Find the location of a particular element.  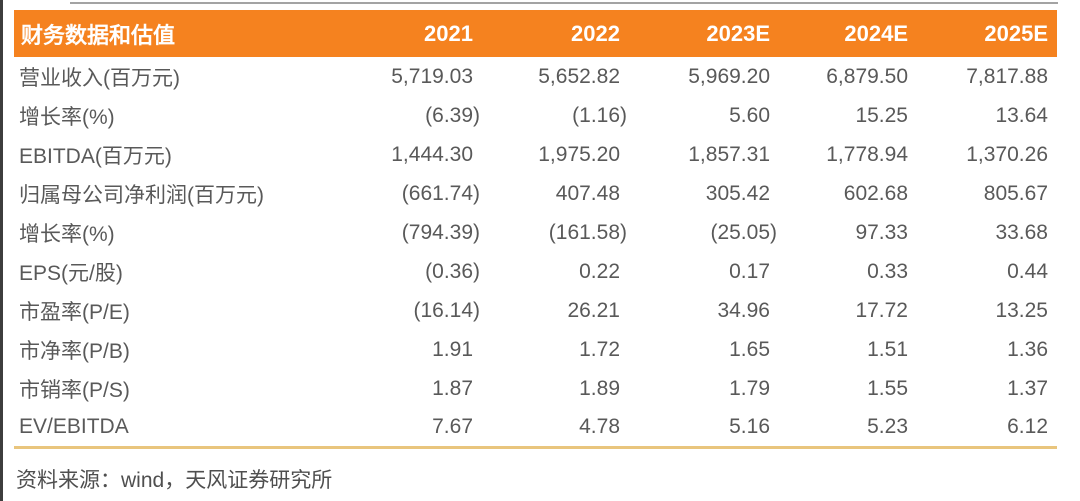

row-label: 市销率(P/S) is located at coordinates (164, 388).